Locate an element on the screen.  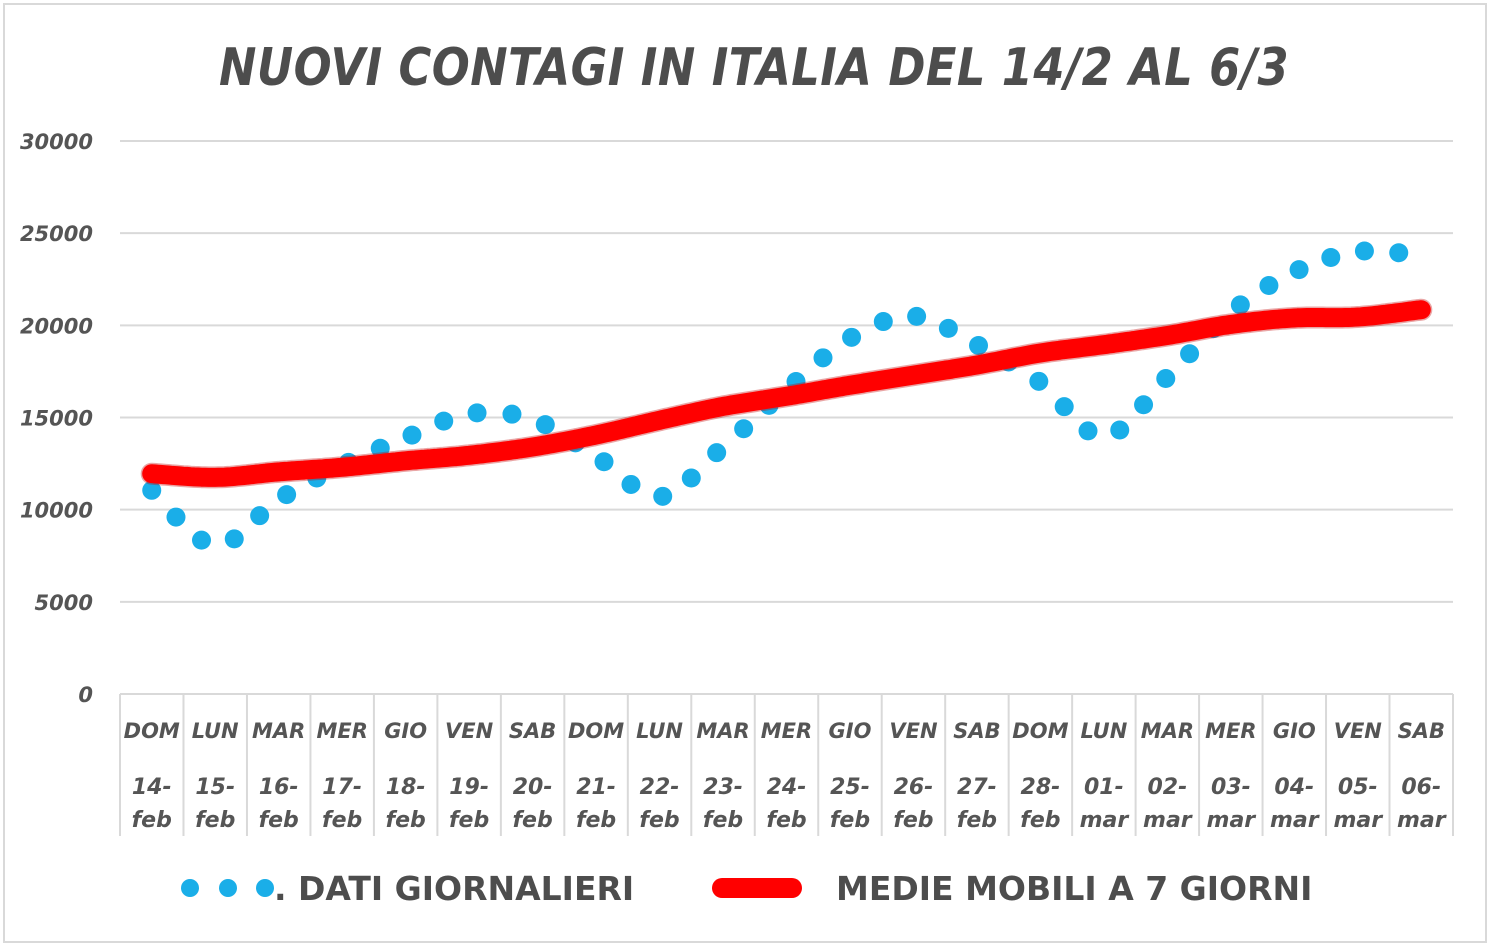
y-tick-label: 5000 is located at coordinates (64, 603).